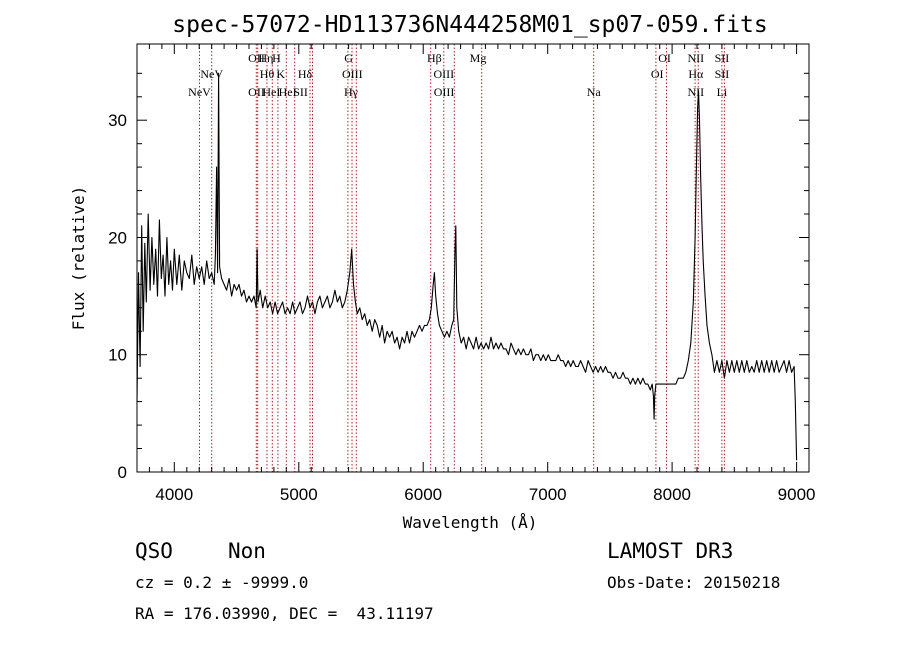 Image resolution: width=900 pixels, height=649 pixels. I want to click on object-class: QSO, so click(154, 551).